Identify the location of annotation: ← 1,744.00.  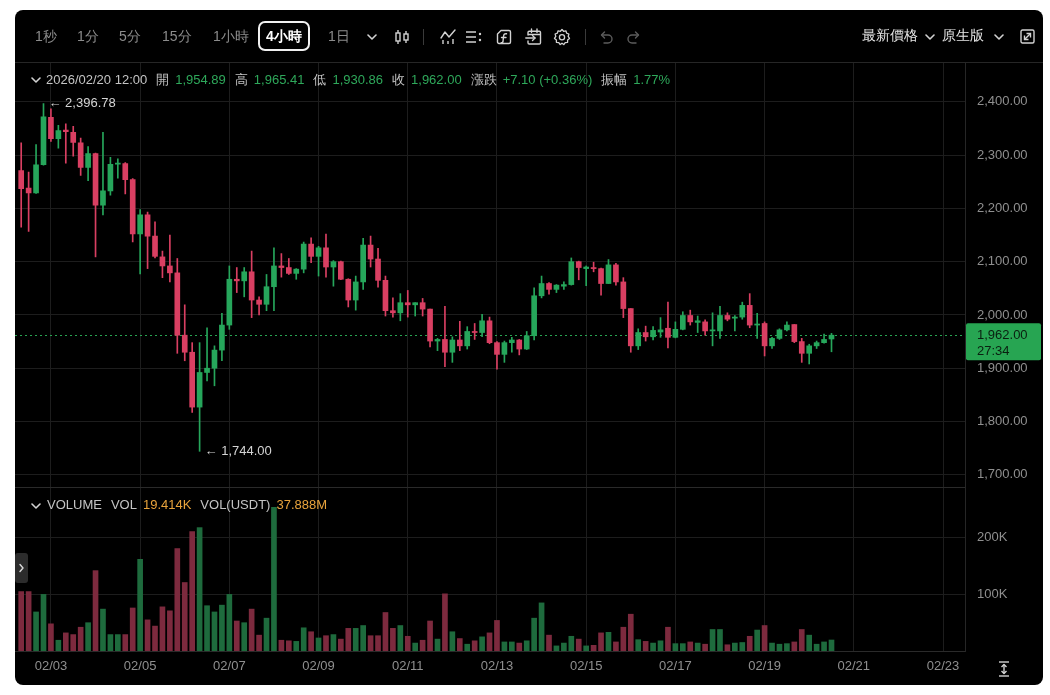
(238, 450).